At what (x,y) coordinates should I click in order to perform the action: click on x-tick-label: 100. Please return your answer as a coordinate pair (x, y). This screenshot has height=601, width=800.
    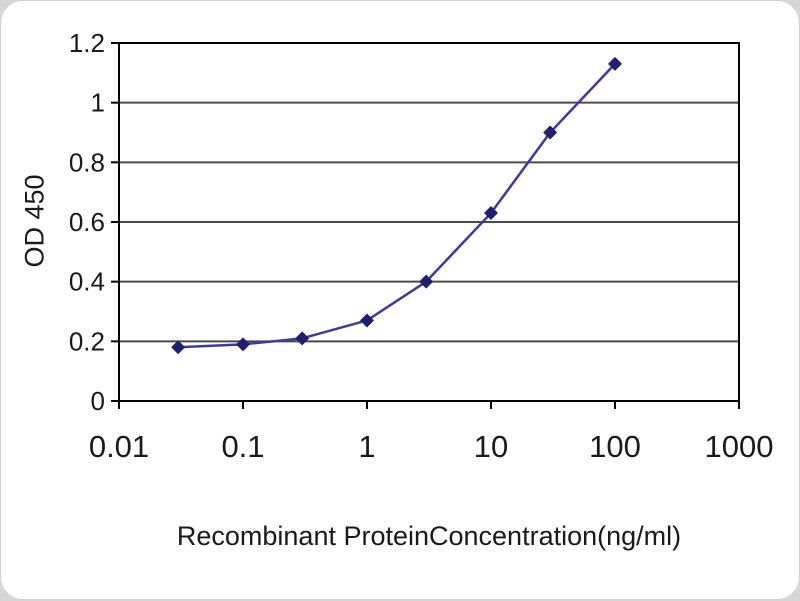
    Looking at the image, I should click on (615, 446).